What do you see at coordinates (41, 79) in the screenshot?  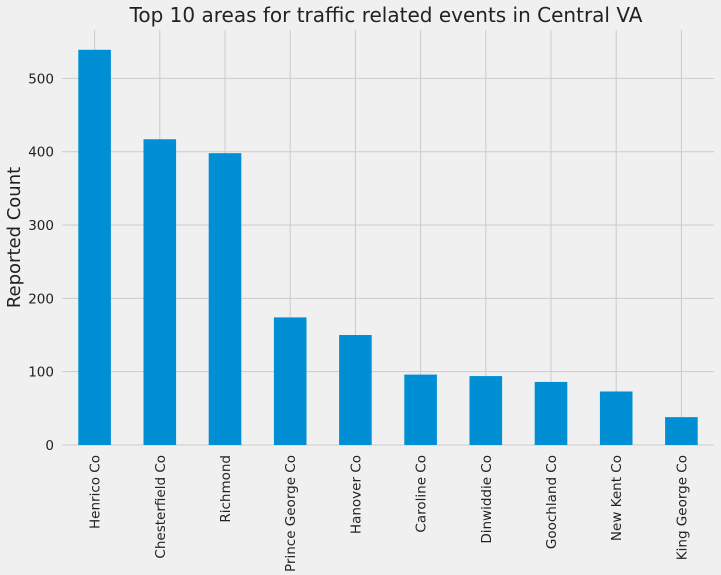 I see `y-tick-label: 500` at bounding box center [41, 79].